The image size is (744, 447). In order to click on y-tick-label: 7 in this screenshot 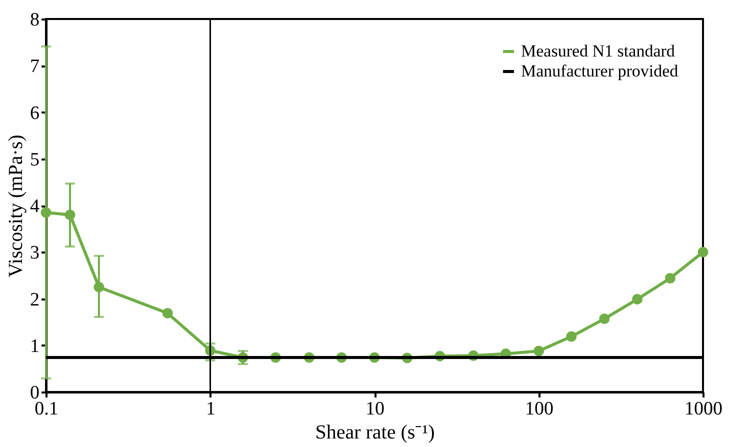, I will do `click(35, 67)`.